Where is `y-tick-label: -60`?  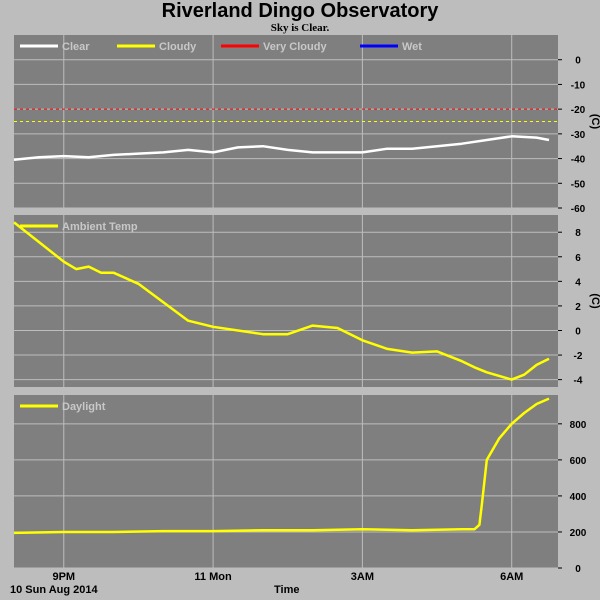 y-tick-label: -60 is located at coordinates (578, 209).